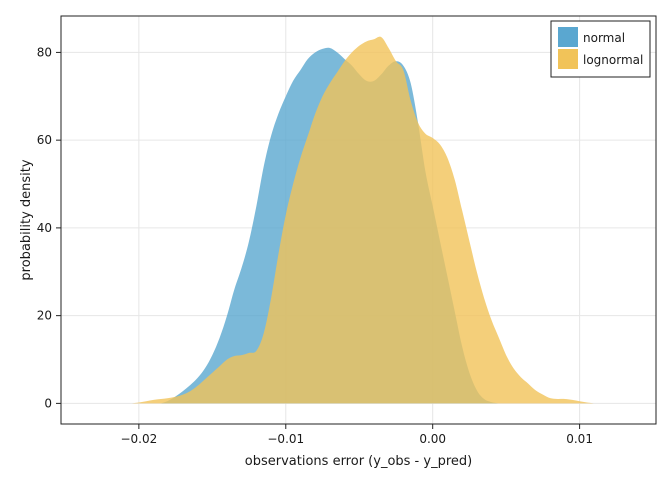 This screenshot has width=672, height=480. I want to click on x-tick-label: −0.02, so click(138, 439).